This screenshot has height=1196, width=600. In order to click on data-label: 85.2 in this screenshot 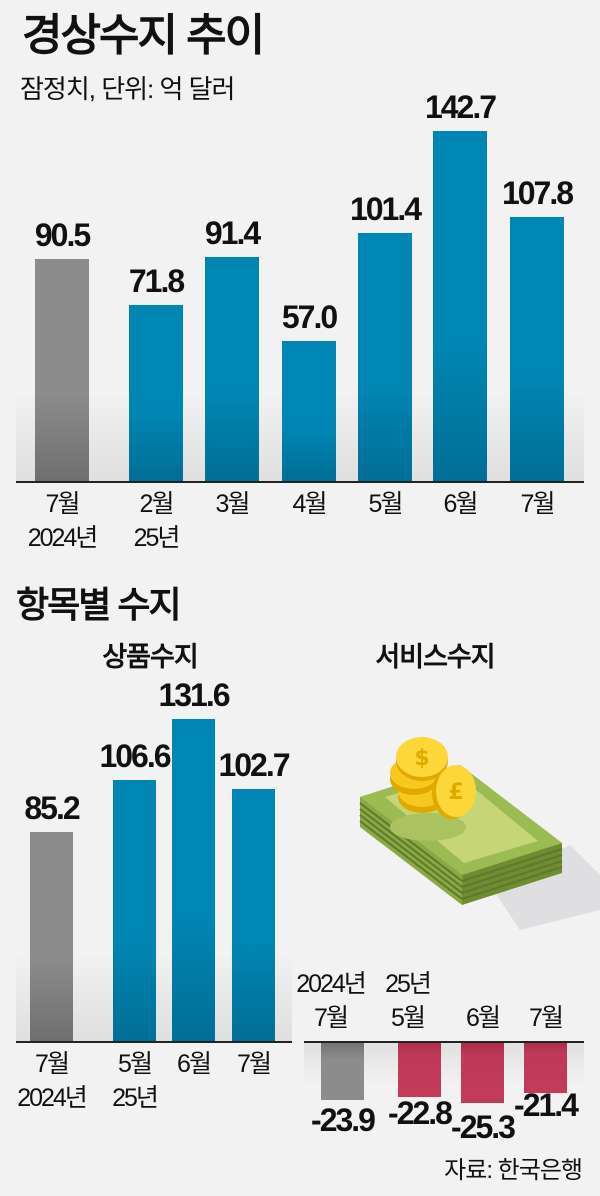, I will do `click(52, 808)`.